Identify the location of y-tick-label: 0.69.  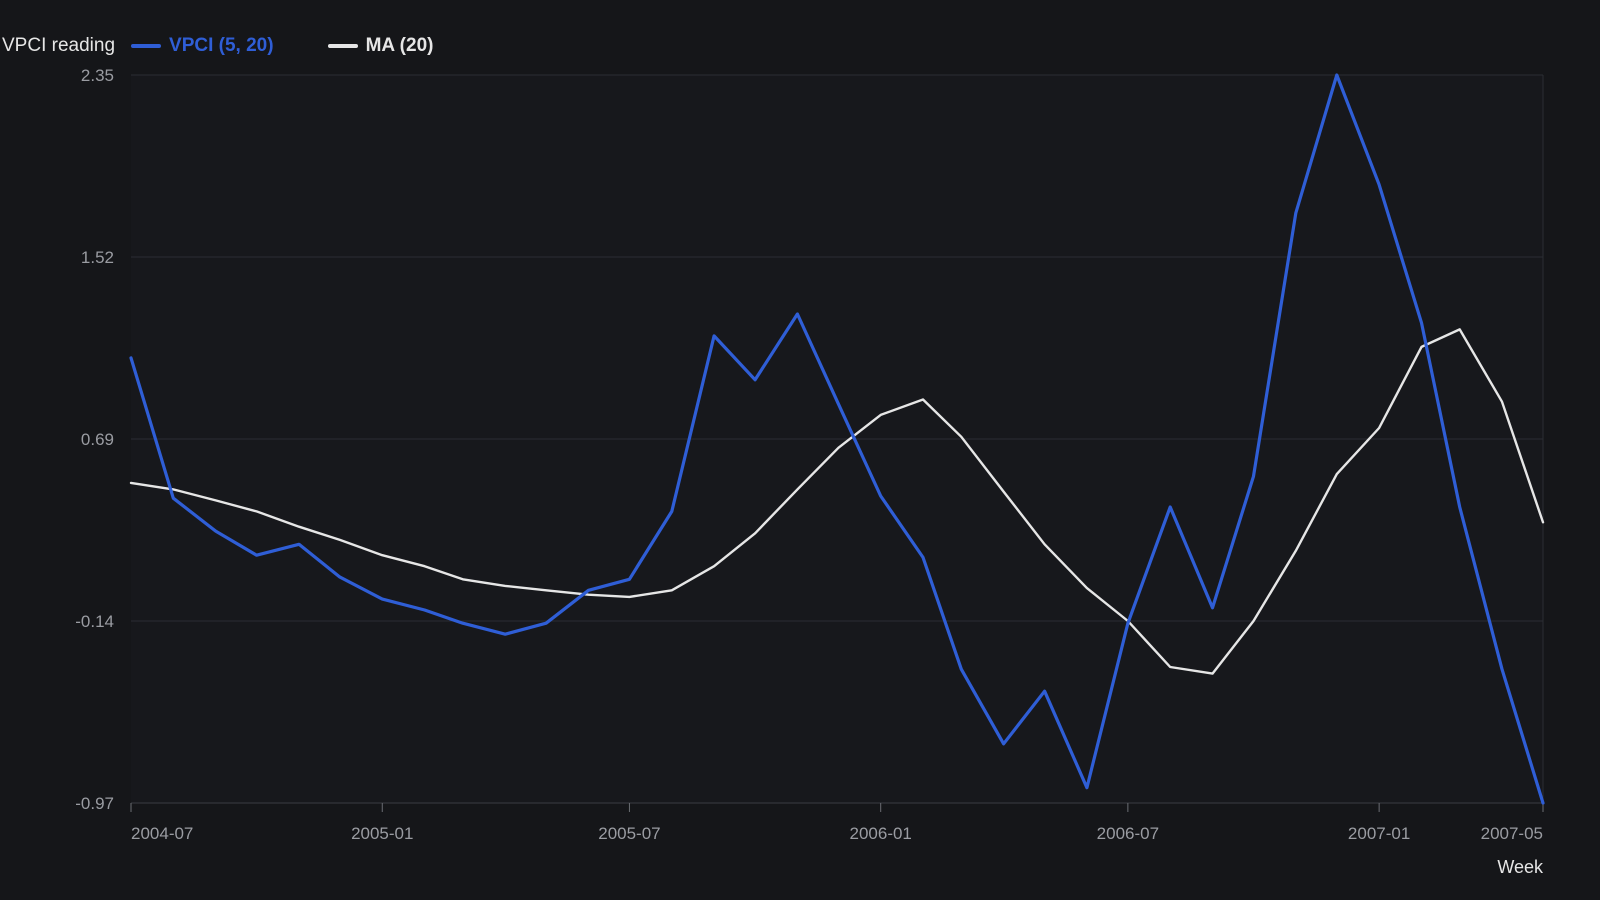
(97, 439).